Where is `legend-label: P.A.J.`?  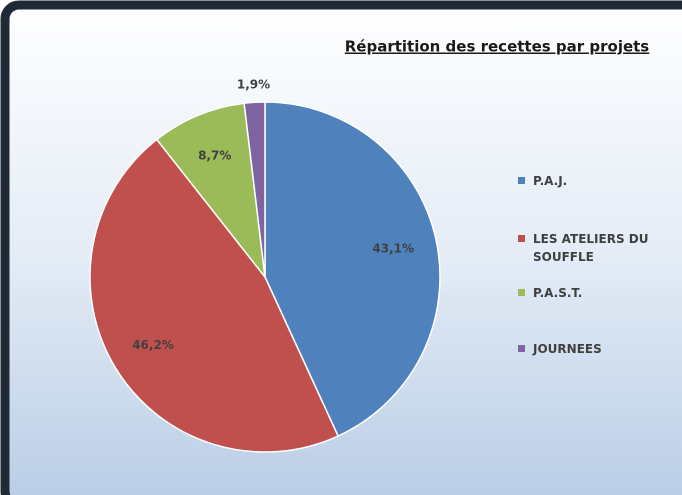
legend-label: P.A.J. is located at coordinates (550, 181).